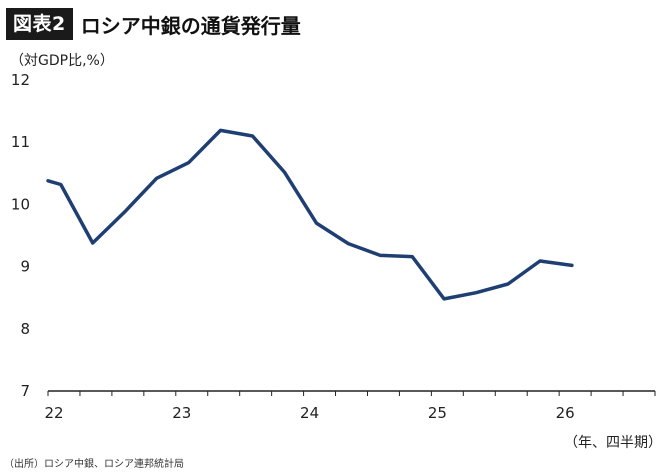  I want to click on y-tick-label: 10, so click(20, 204).